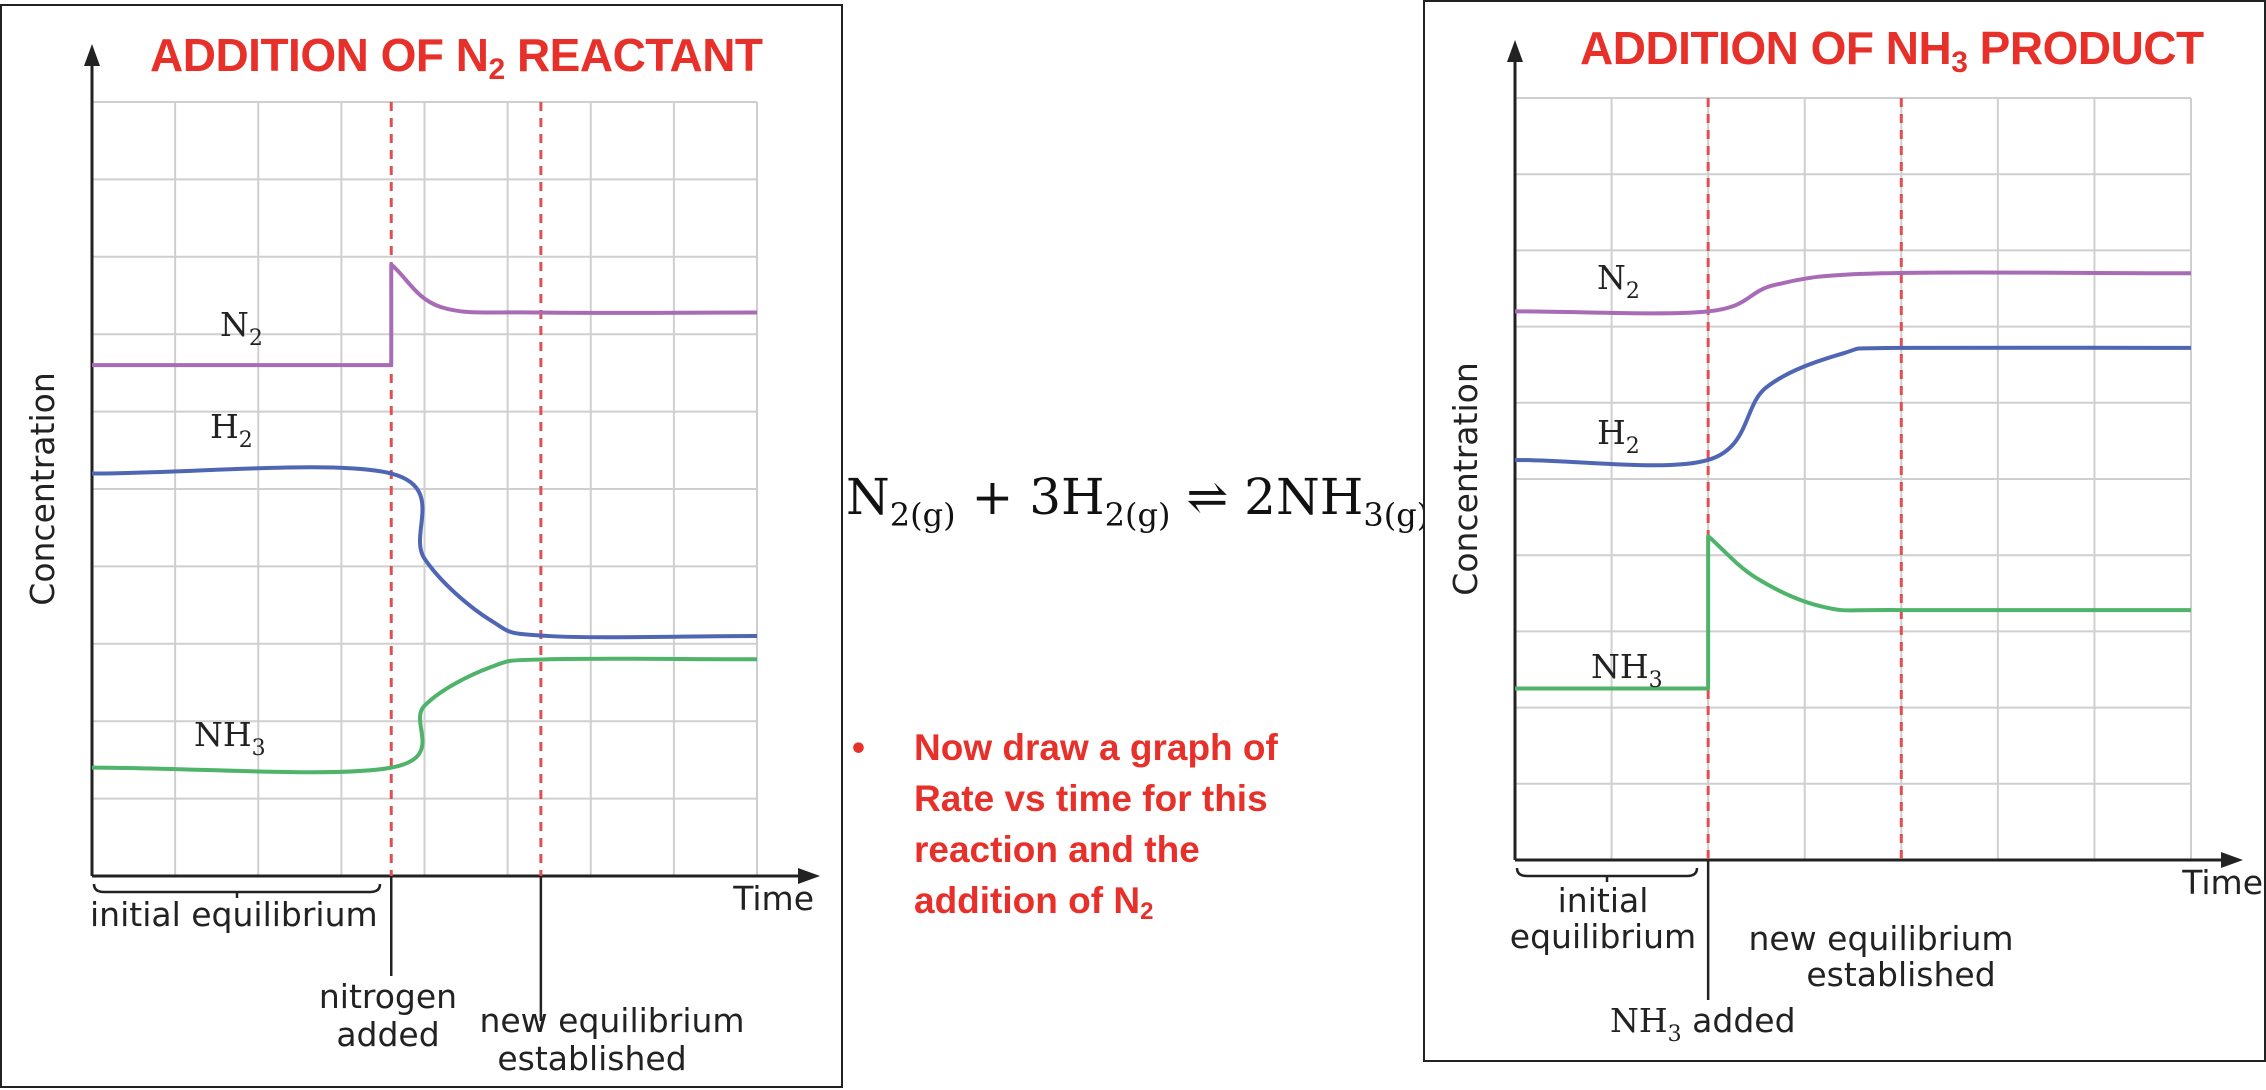  I want to click on initial-equilibrium-label-line1: initial, so click(1603, 900).